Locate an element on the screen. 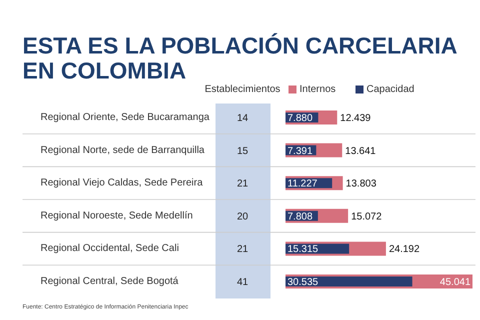  data-label: 11.227 is located at coordinates (303, 184).